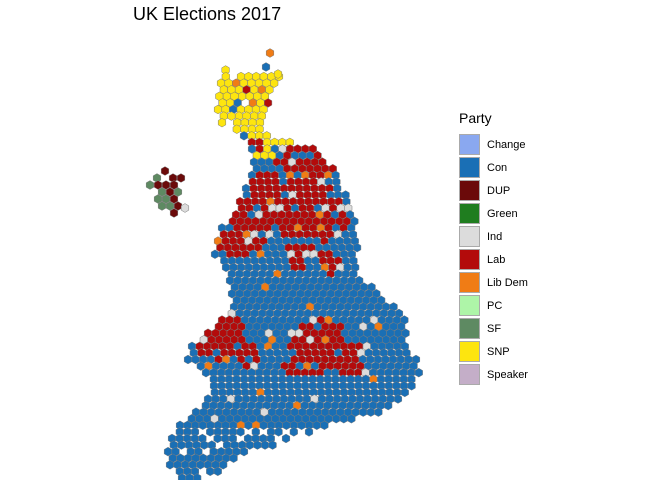  I want to click on legend-item-snp: SNP, so click(493, 351).